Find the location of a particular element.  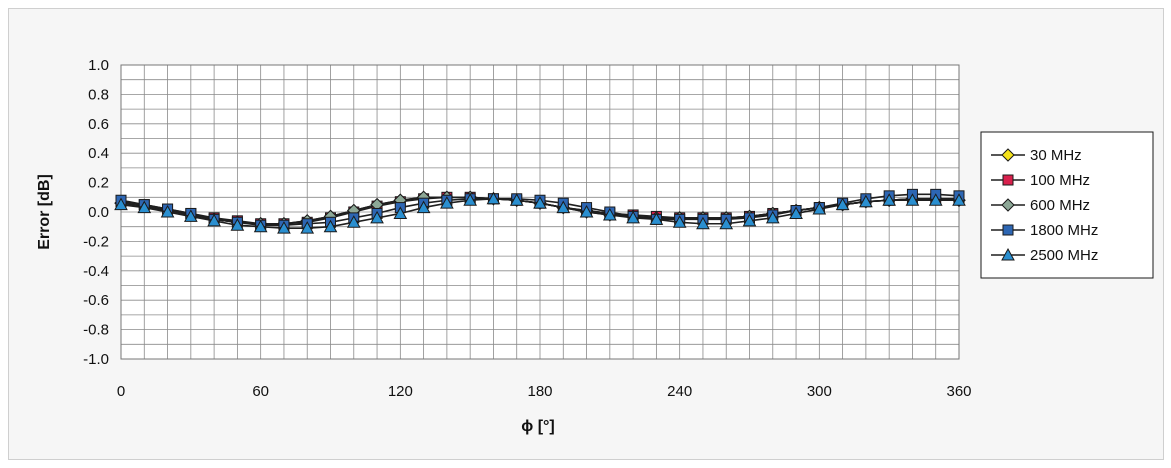

y-tick-label: -0.2 is located at coordinates (96, 241).